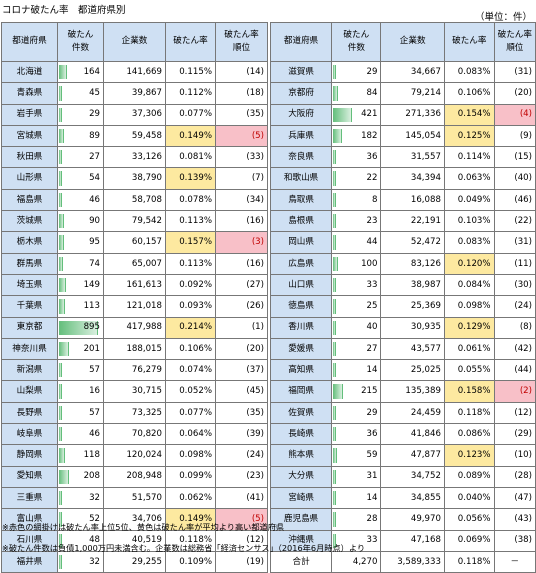  What do you see at coordinates (301, 263) in the screenshot?
I see `pref-cell: 広島県` at bounding box center [301, 263].